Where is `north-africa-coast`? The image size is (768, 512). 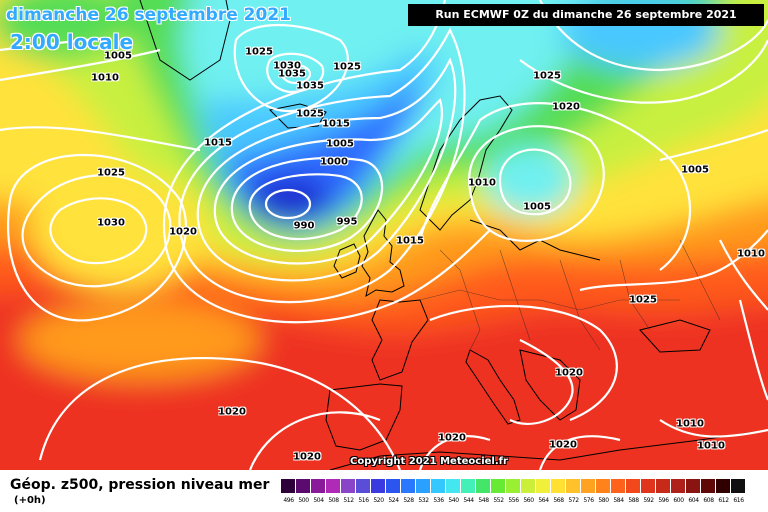
north-africa-coast is located at coordinates (548, 449).